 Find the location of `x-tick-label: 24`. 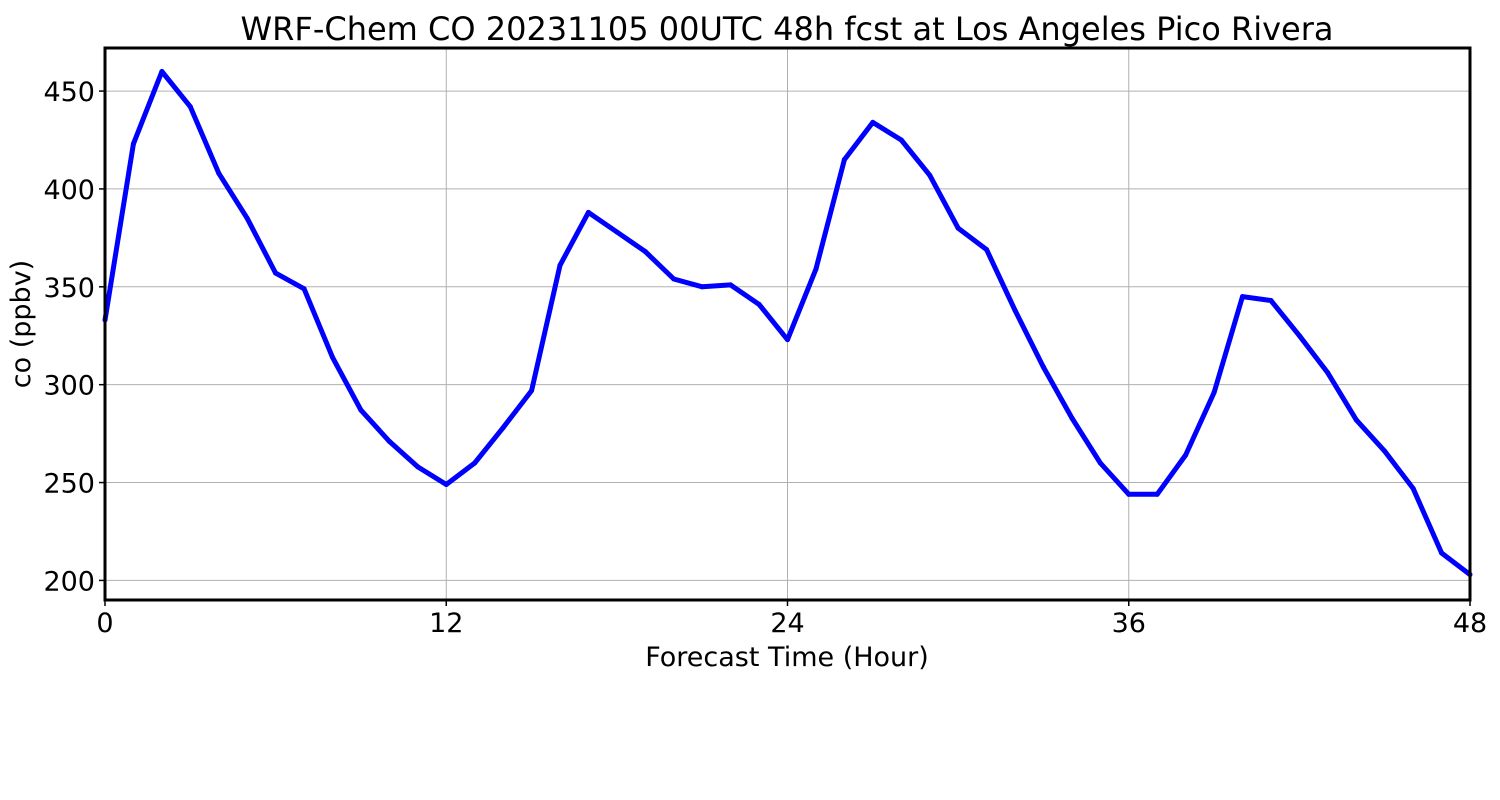

x-tick-label: 24 is located at coordinates (787, 623).